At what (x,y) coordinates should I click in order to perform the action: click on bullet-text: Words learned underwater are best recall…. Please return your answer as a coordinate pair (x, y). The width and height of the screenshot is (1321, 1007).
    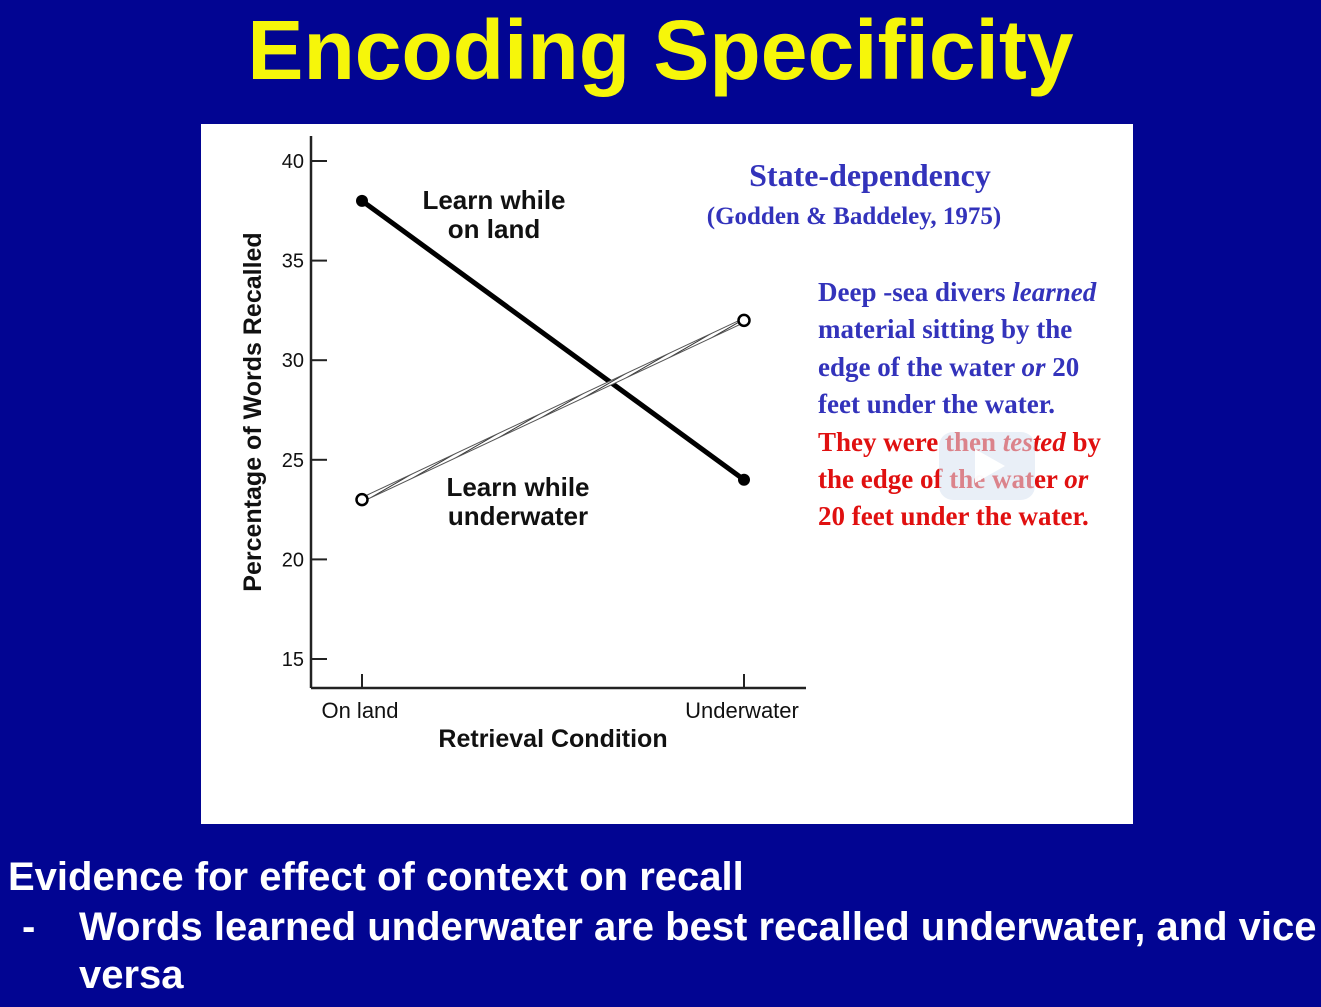
    Looking at the image, I should click on (698, 951).